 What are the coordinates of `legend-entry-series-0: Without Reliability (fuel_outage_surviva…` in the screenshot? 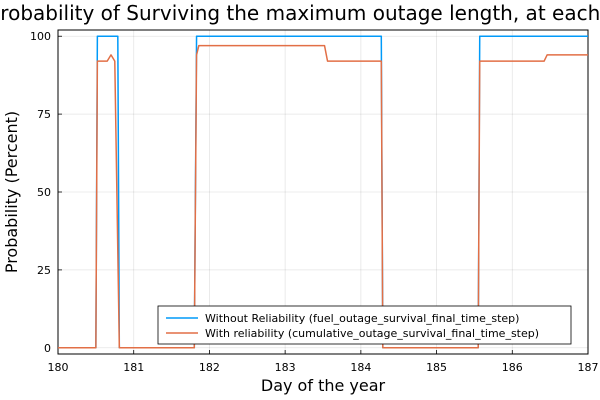 It's located at (362, 318).